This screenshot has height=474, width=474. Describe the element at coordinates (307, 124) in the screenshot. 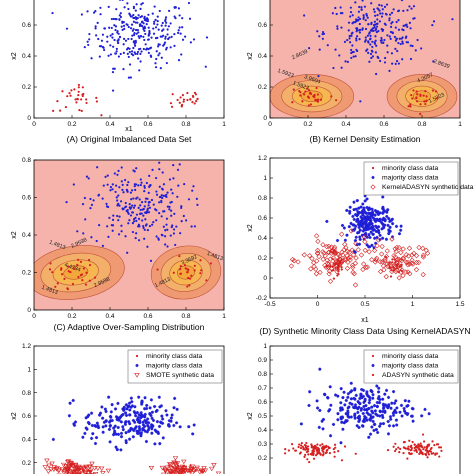

I see `x-tick-label: 0.2` at that location.